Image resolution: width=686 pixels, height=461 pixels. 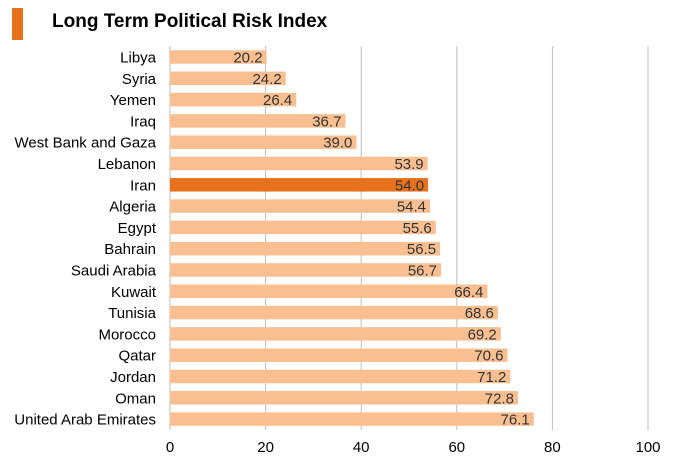 I want to click on x-tick-label: 100, so click(x=647, y=447).